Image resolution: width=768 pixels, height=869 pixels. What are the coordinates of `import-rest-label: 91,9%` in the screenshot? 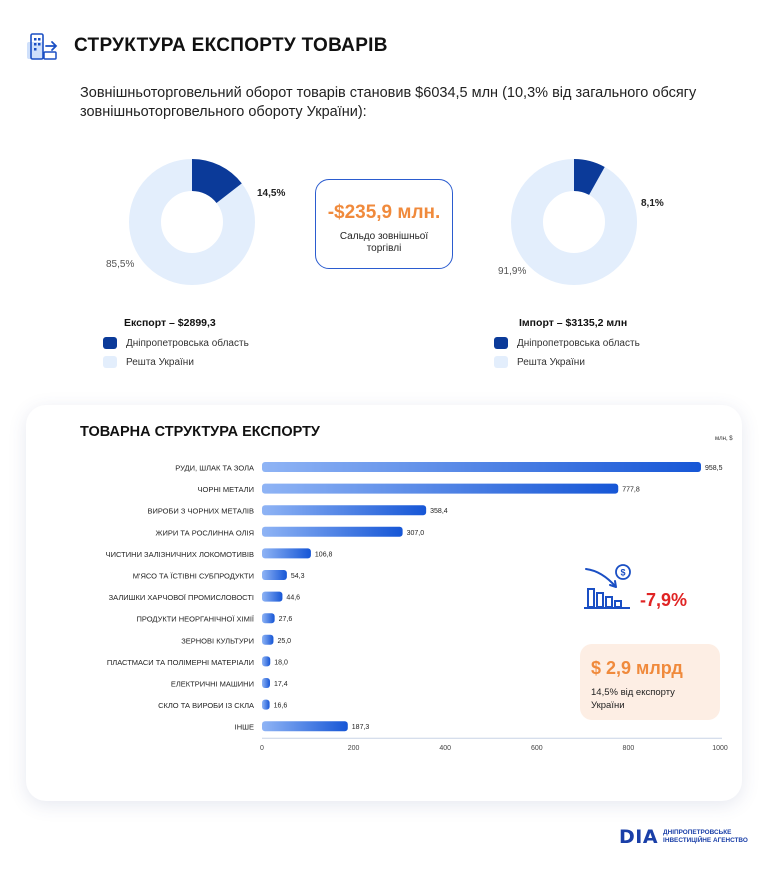 It's located at (512, 271).